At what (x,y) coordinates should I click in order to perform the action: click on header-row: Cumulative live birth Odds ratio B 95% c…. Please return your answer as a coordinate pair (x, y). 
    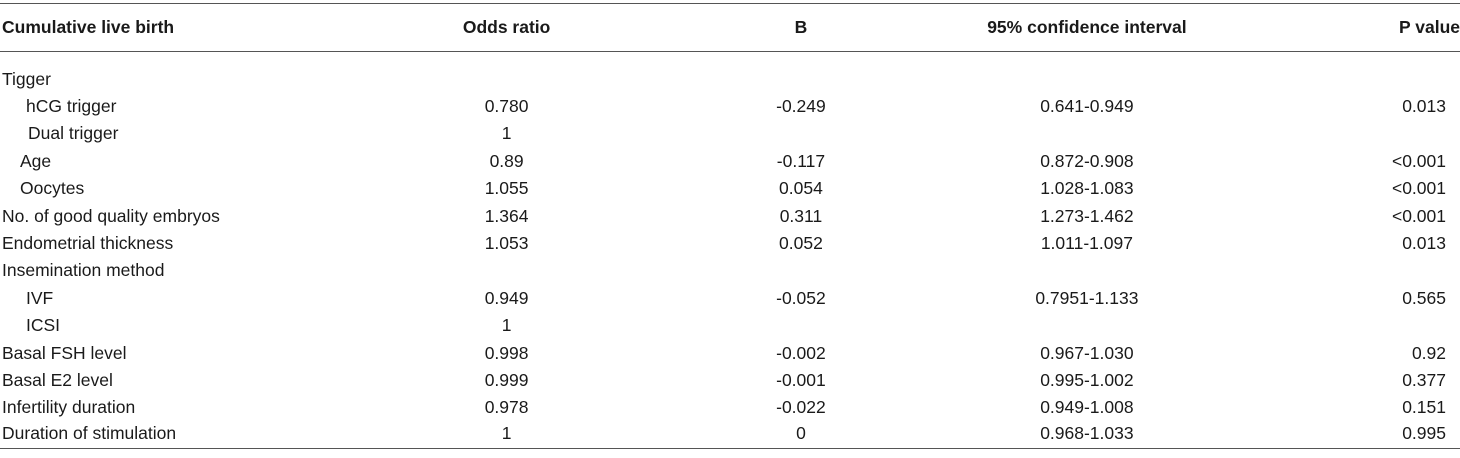
    Looking at the image, I should click on (730, 27).